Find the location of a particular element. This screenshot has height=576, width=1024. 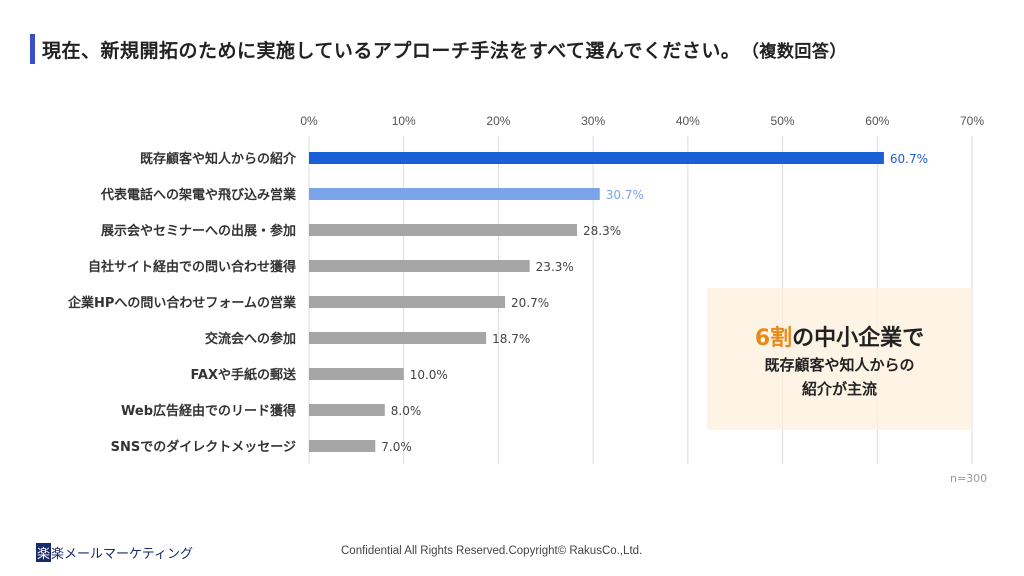

data-label: 10.0% is located at coordinates (429, 375).